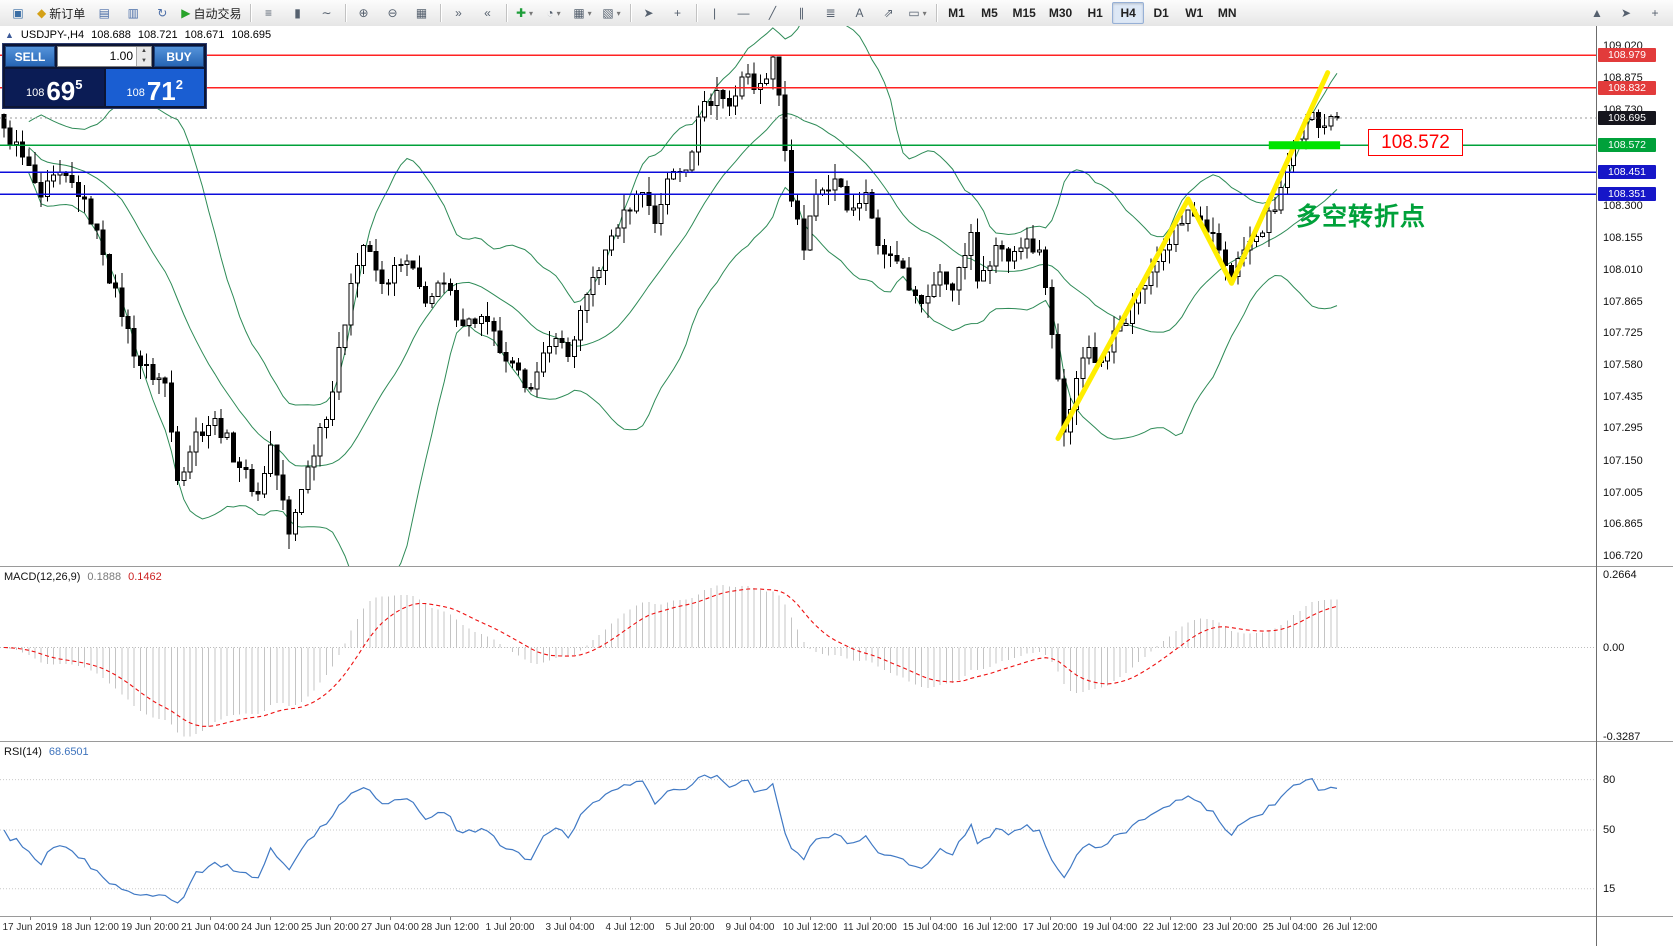 The image size is (1673, 946). I want to click on macd-axis-label: 0.00, so click(1614, 648).